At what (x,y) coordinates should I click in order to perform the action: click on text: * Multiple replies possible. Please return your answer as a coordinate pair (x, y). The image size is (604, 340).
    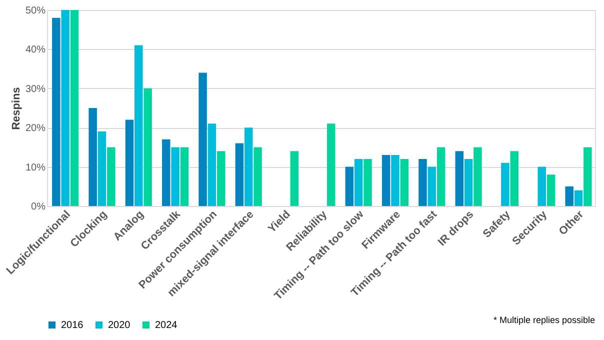
    Looking at the image, I should click on (544, 320).